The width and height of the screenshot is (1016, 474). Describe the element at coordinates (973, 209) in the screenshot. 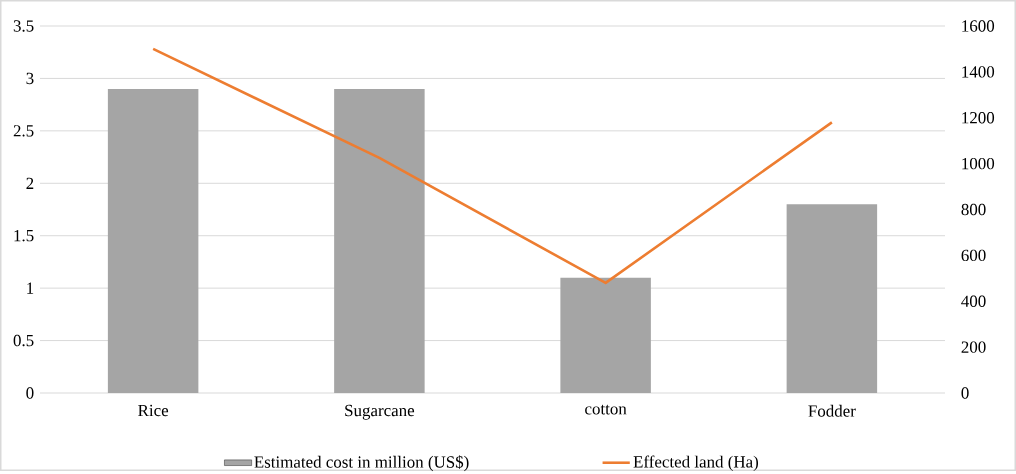

I see `y2-tick-label: 800` at that location.